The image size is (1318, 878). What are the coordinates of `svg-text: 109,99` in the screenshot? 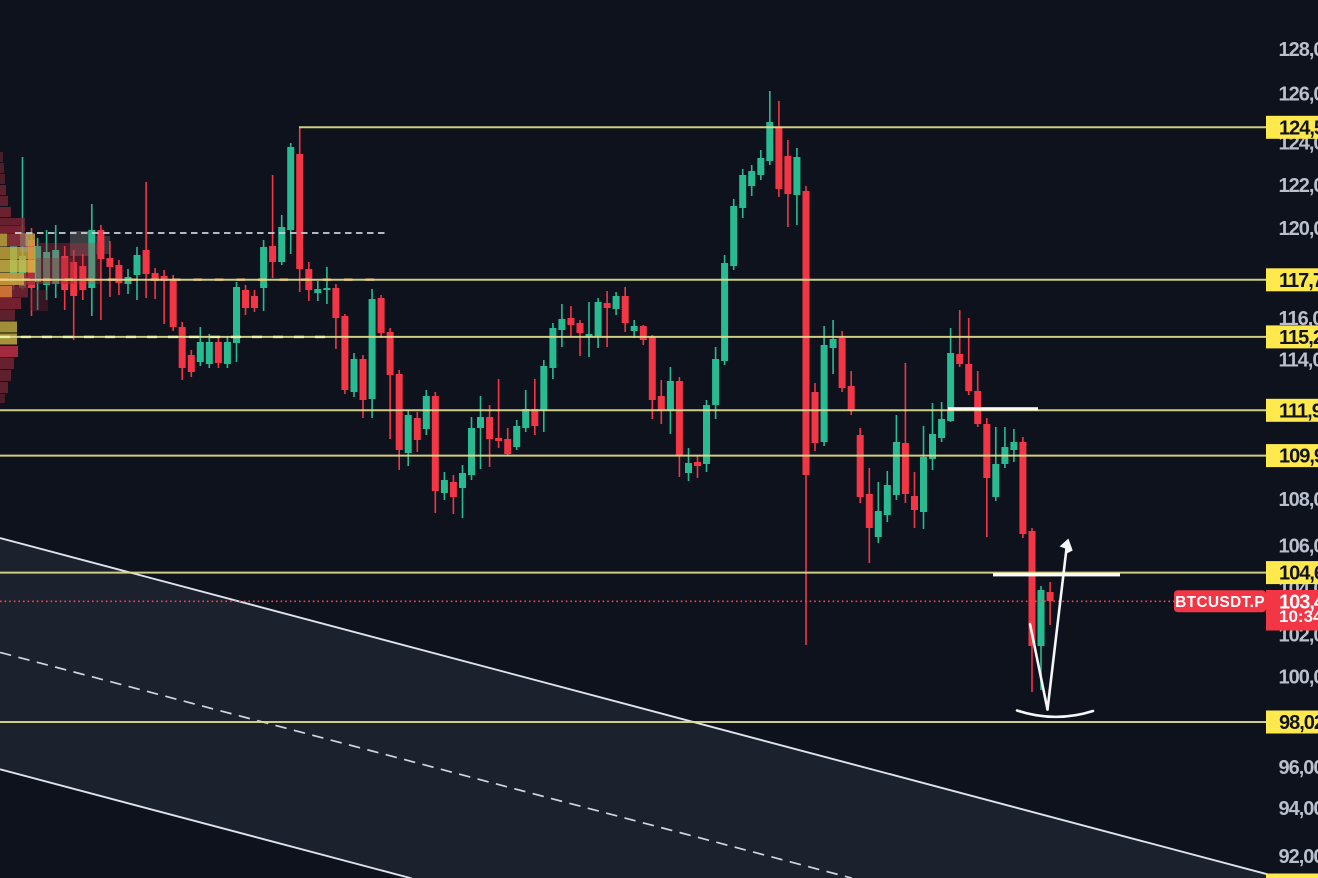 It's located at (1298, 457).